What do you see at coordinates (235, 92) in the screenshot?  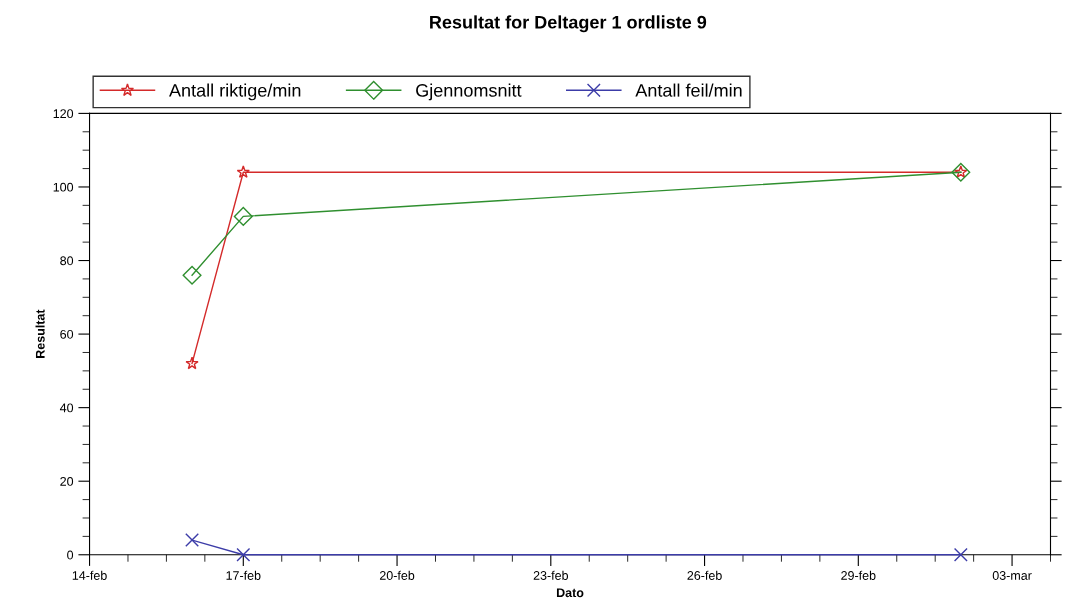 I see `legend-label: Antall riktige/min` at bounding box center [235, 92].